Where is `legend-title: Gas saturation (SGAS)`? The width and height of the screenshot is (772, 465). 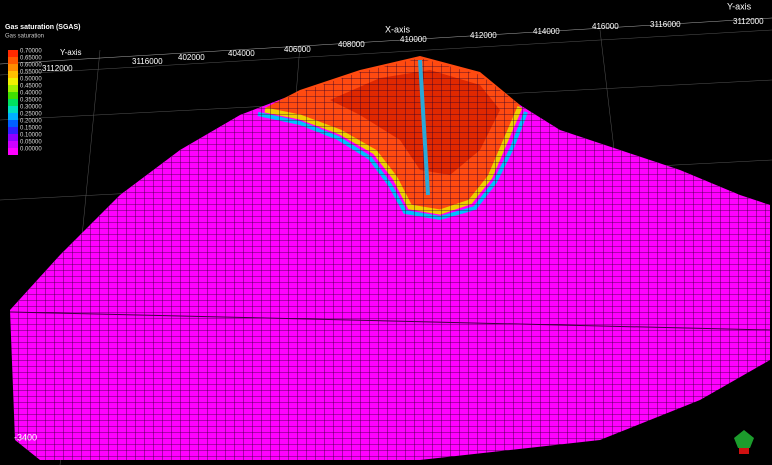 legend-title: Gas saturation (SGAS) is located at coordinates (42, 27).